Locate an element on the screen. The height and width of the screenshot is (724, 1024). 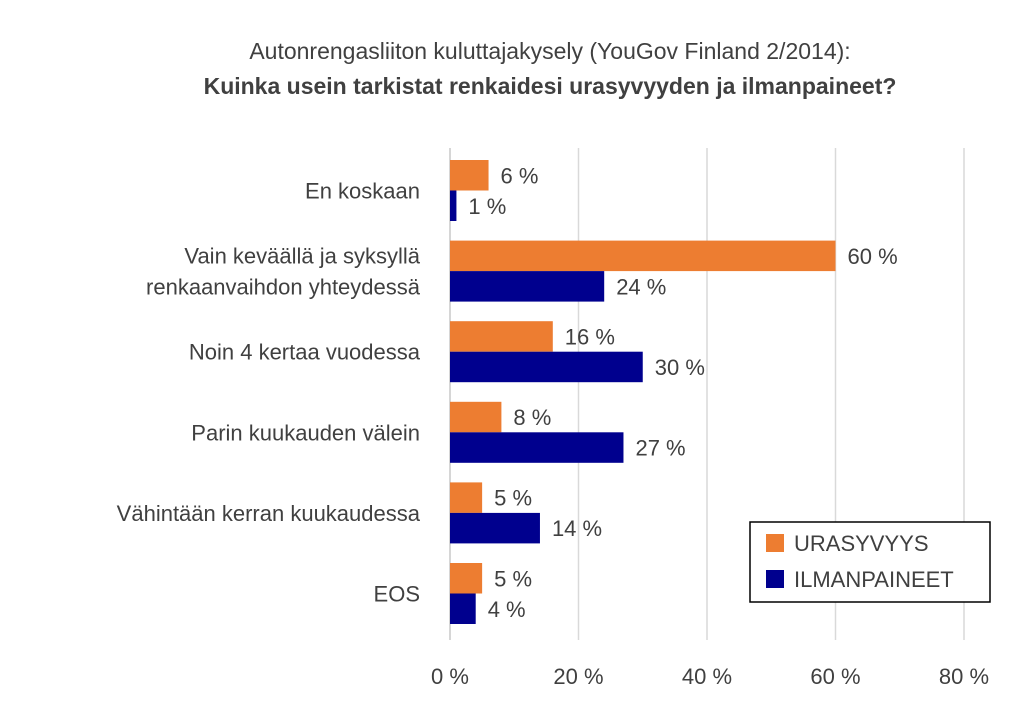
x-tick-label: 60 % is located at coordinates (835, 676).